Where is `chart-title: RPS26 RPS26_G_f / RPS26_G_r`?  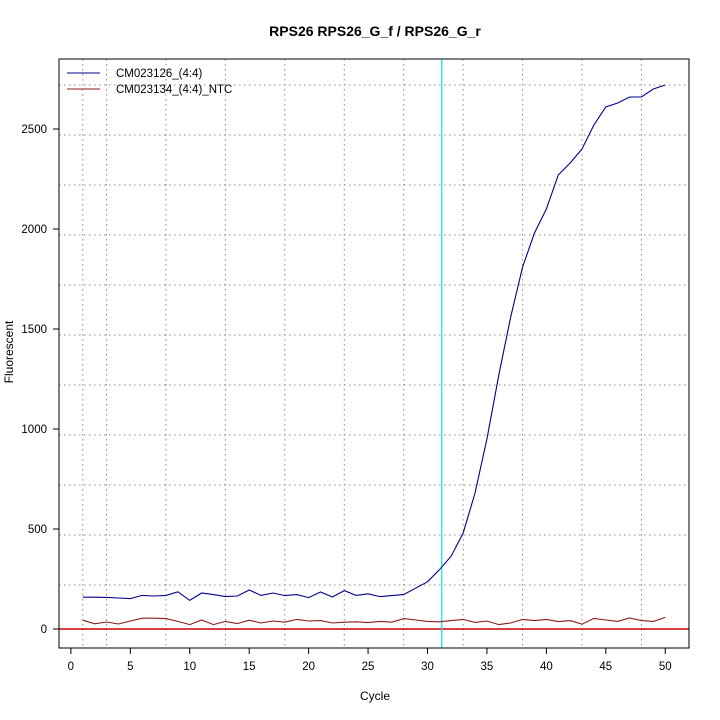
chart-title: RPS26 RPS26_G_f / RPS26_G_r is located at coordinates (375, 31).